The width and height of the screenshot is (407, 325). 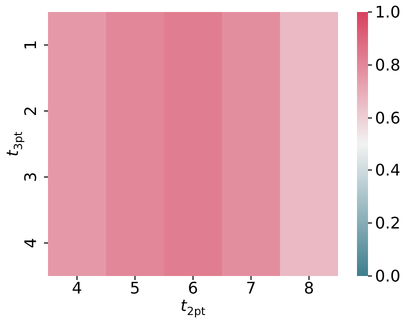 What do you see at coordinates (387, 276) in the screenshot?
I see `color-bar-label: 0.0` at bounding box center [387, 276].